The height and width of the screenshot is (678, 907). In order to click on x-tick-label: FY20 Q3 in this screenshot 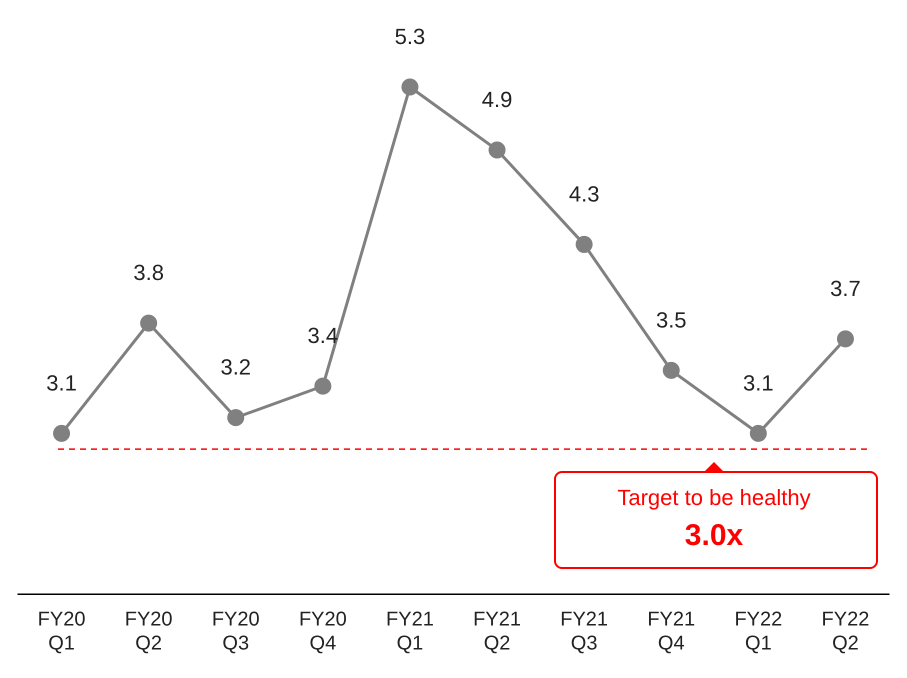, I will do `click(236, 631)`.